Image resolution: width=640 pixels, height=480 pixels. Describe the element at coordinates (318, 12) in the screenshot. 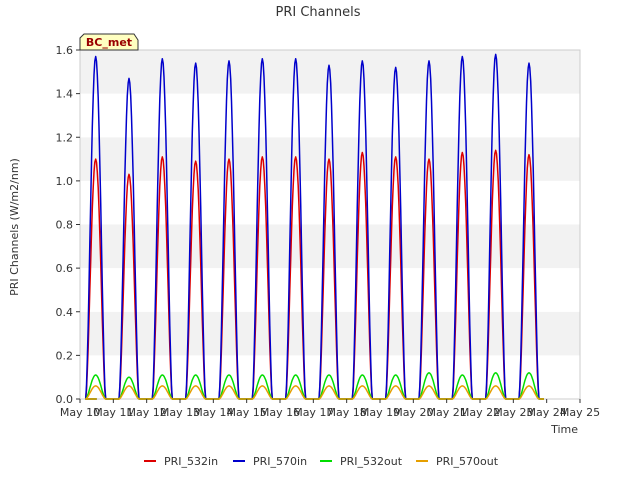

I see `chart-title: PRI Channels` at that location.